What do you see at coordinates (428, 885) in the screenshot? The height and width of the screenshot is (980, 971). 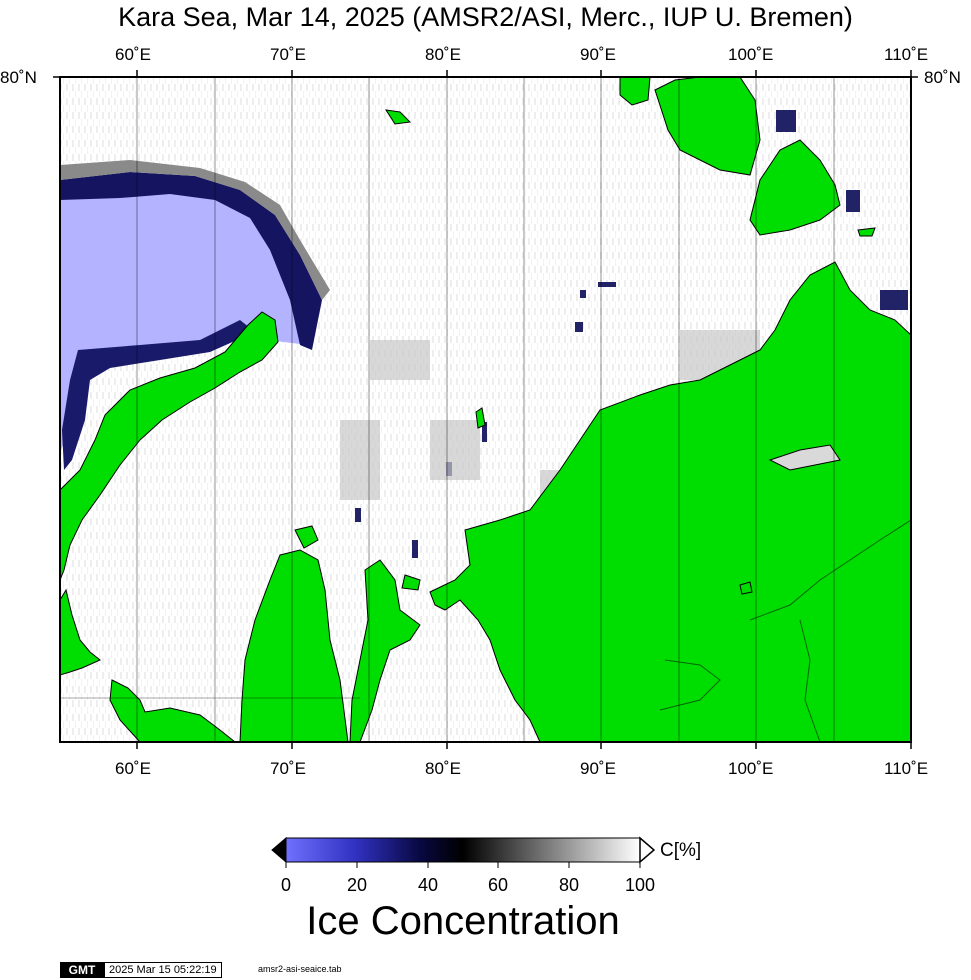 I see `colorbar-tick-40: 40` at bounding box center [428, 885].